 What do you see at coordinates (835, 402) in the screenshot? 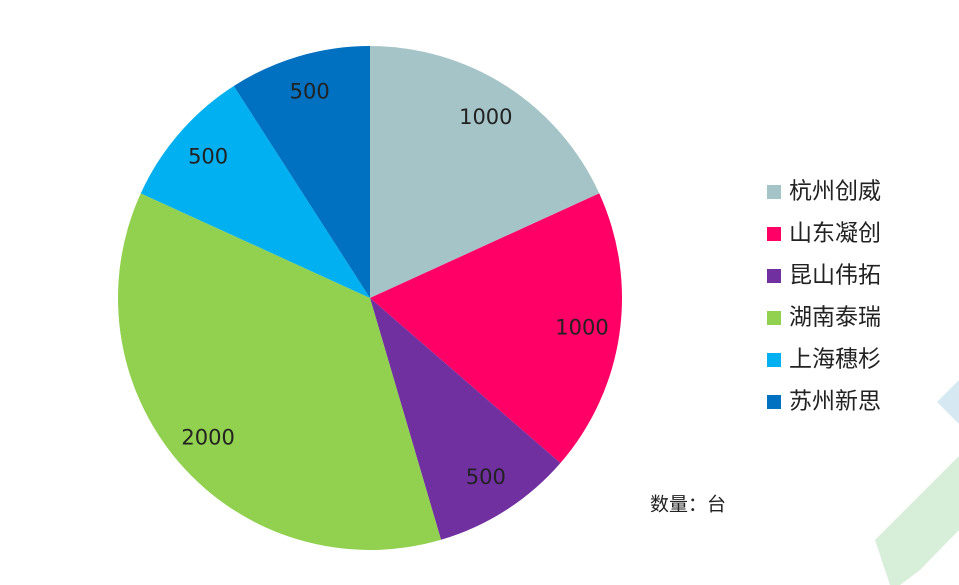
I see `legend-label: 苏州新思` at bounding box center [835, 402].